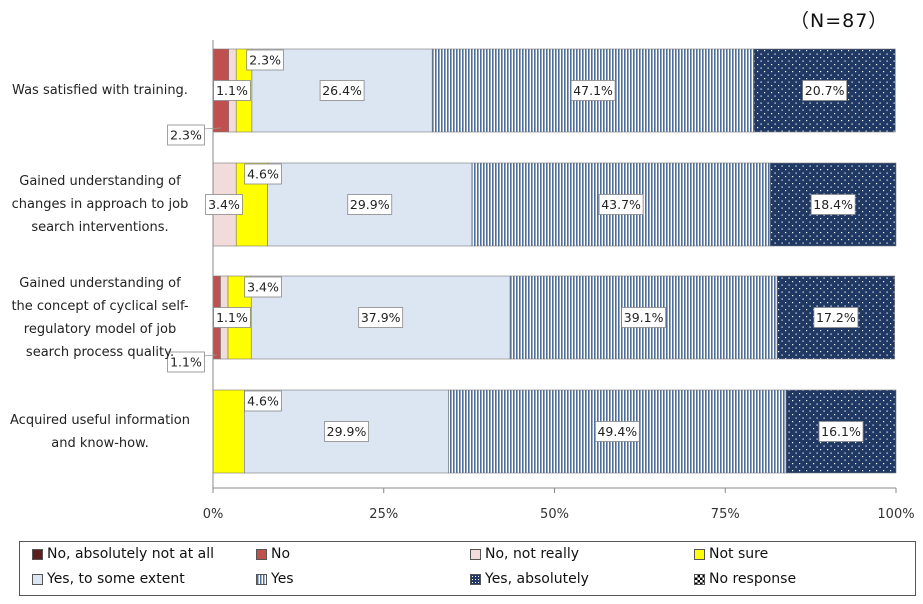  Describe the element at coordinates (100, 420) in the screenshot. I see `category-label-line: Acquired useful information` at that location.